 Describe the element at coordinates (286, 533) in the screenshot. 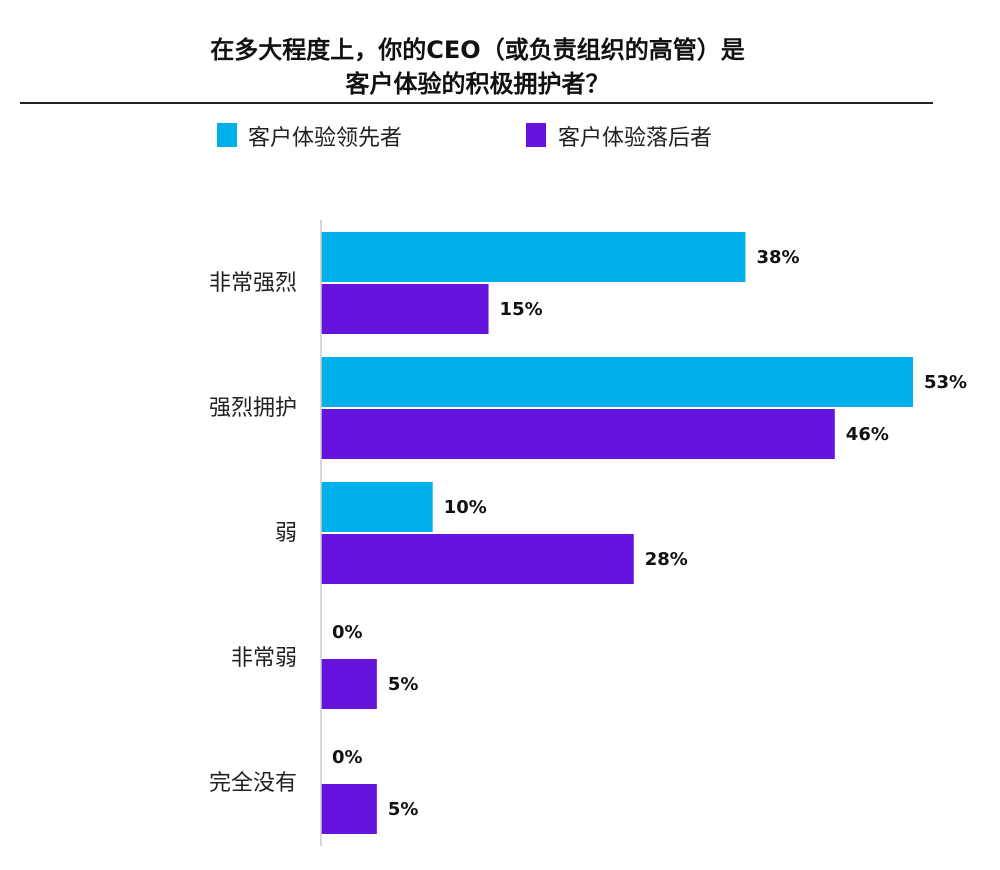

I see `category-label: 弱` at that location.